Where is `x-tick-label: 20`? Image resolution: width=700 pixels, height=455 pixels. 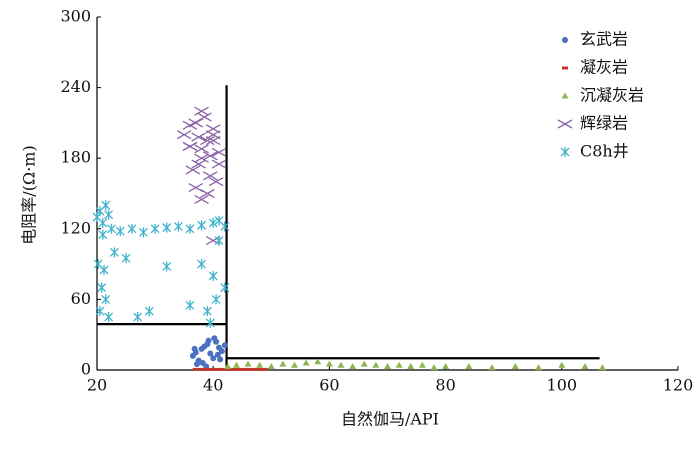 x-tick-label: 20 is located at coordinates (97, 385).